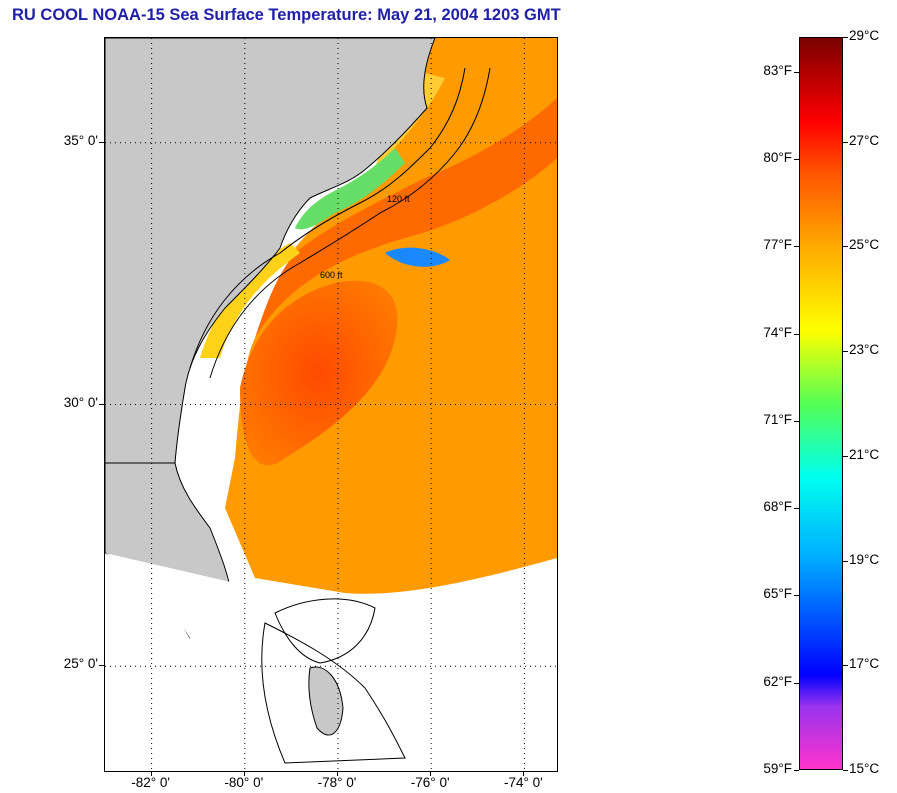  Describe the element at coordinates (417, 257) in the screenshot. I see `cool-patch` at that location.